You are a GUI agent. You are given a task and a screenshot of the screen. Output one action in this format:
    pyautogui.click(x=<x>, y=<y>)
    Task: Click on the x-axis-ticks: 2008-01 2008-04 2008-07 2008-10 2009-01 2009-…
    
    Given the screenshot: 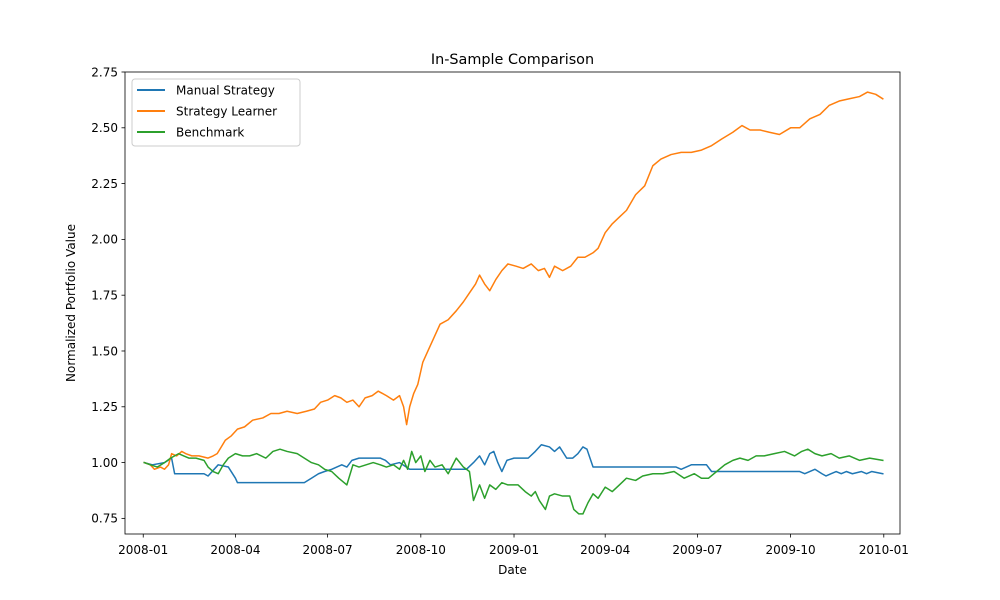 What is the action you would take?
    pyautogui.click(x=513, y=545)
    